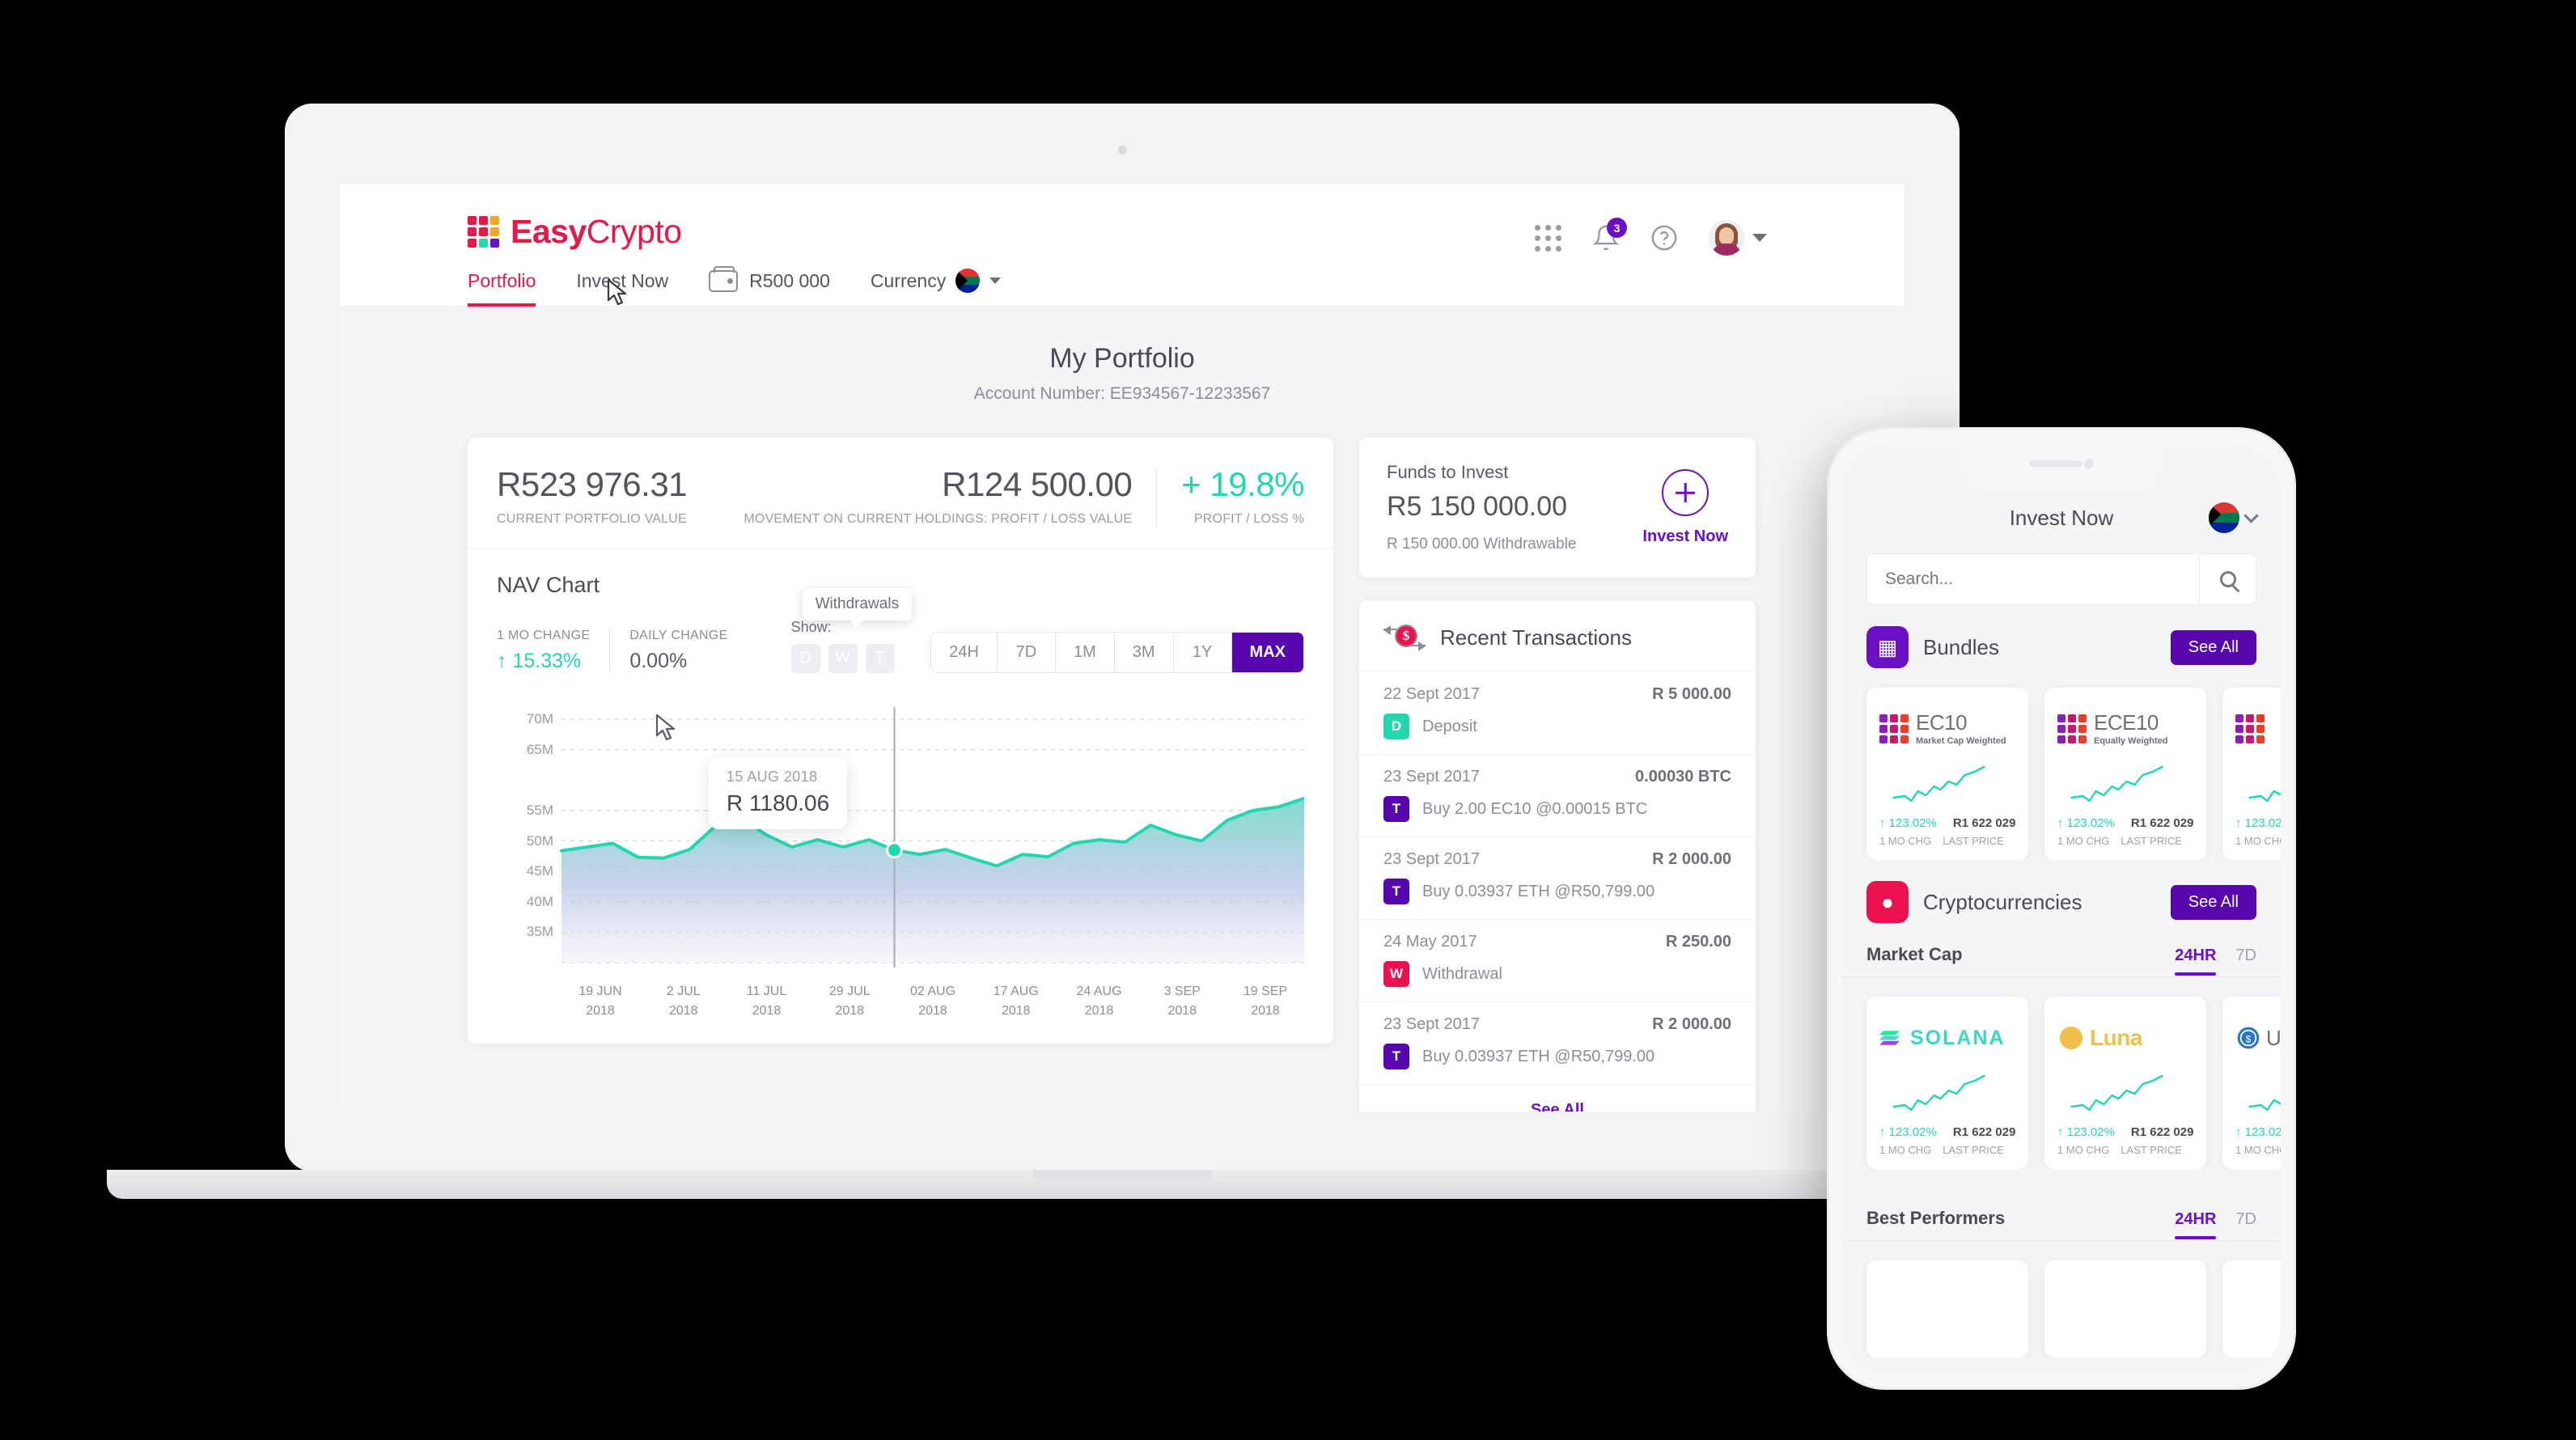  Describe the element at coordinates (2234, 517) in the screenshot. I see `phone-currency-selector` at that location.